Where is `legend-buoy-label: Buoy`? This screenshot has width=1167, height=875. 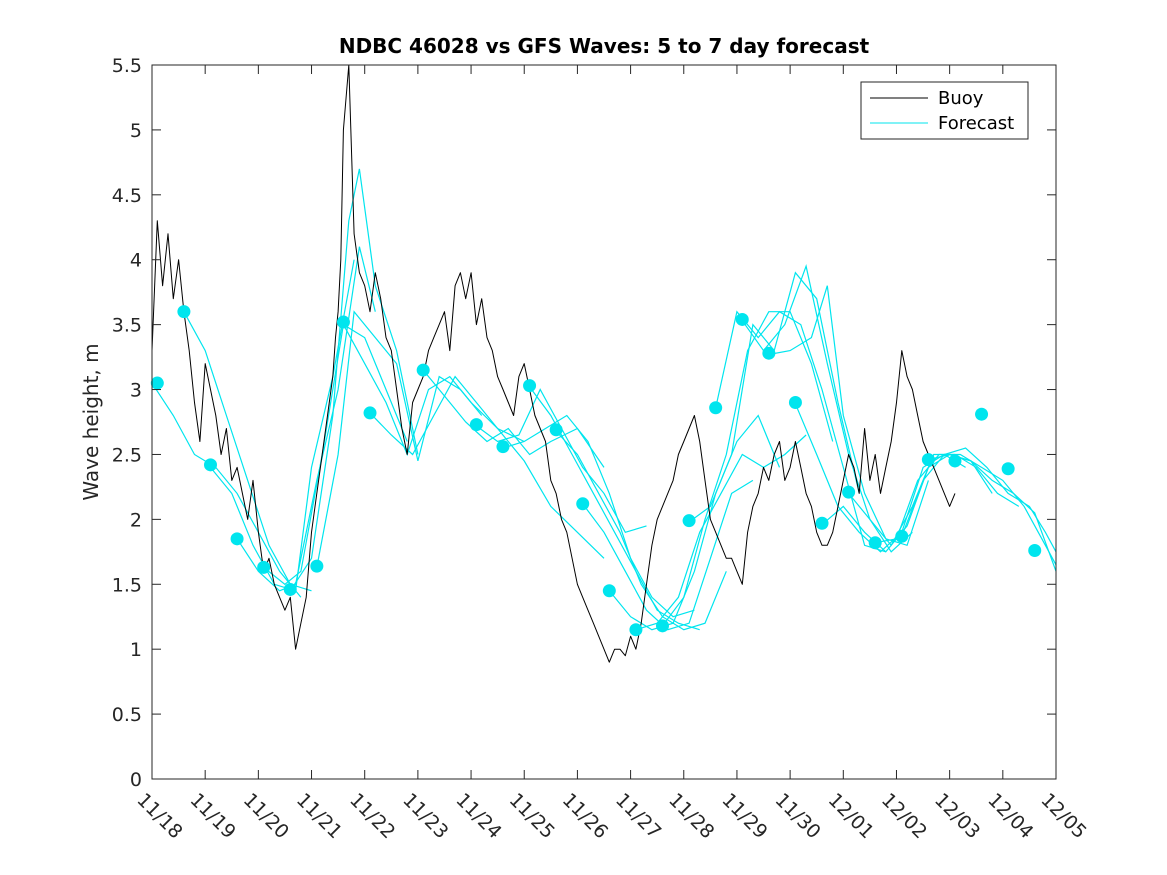 legend-buoy-label: Buoy is located at coordinates (961, 98).